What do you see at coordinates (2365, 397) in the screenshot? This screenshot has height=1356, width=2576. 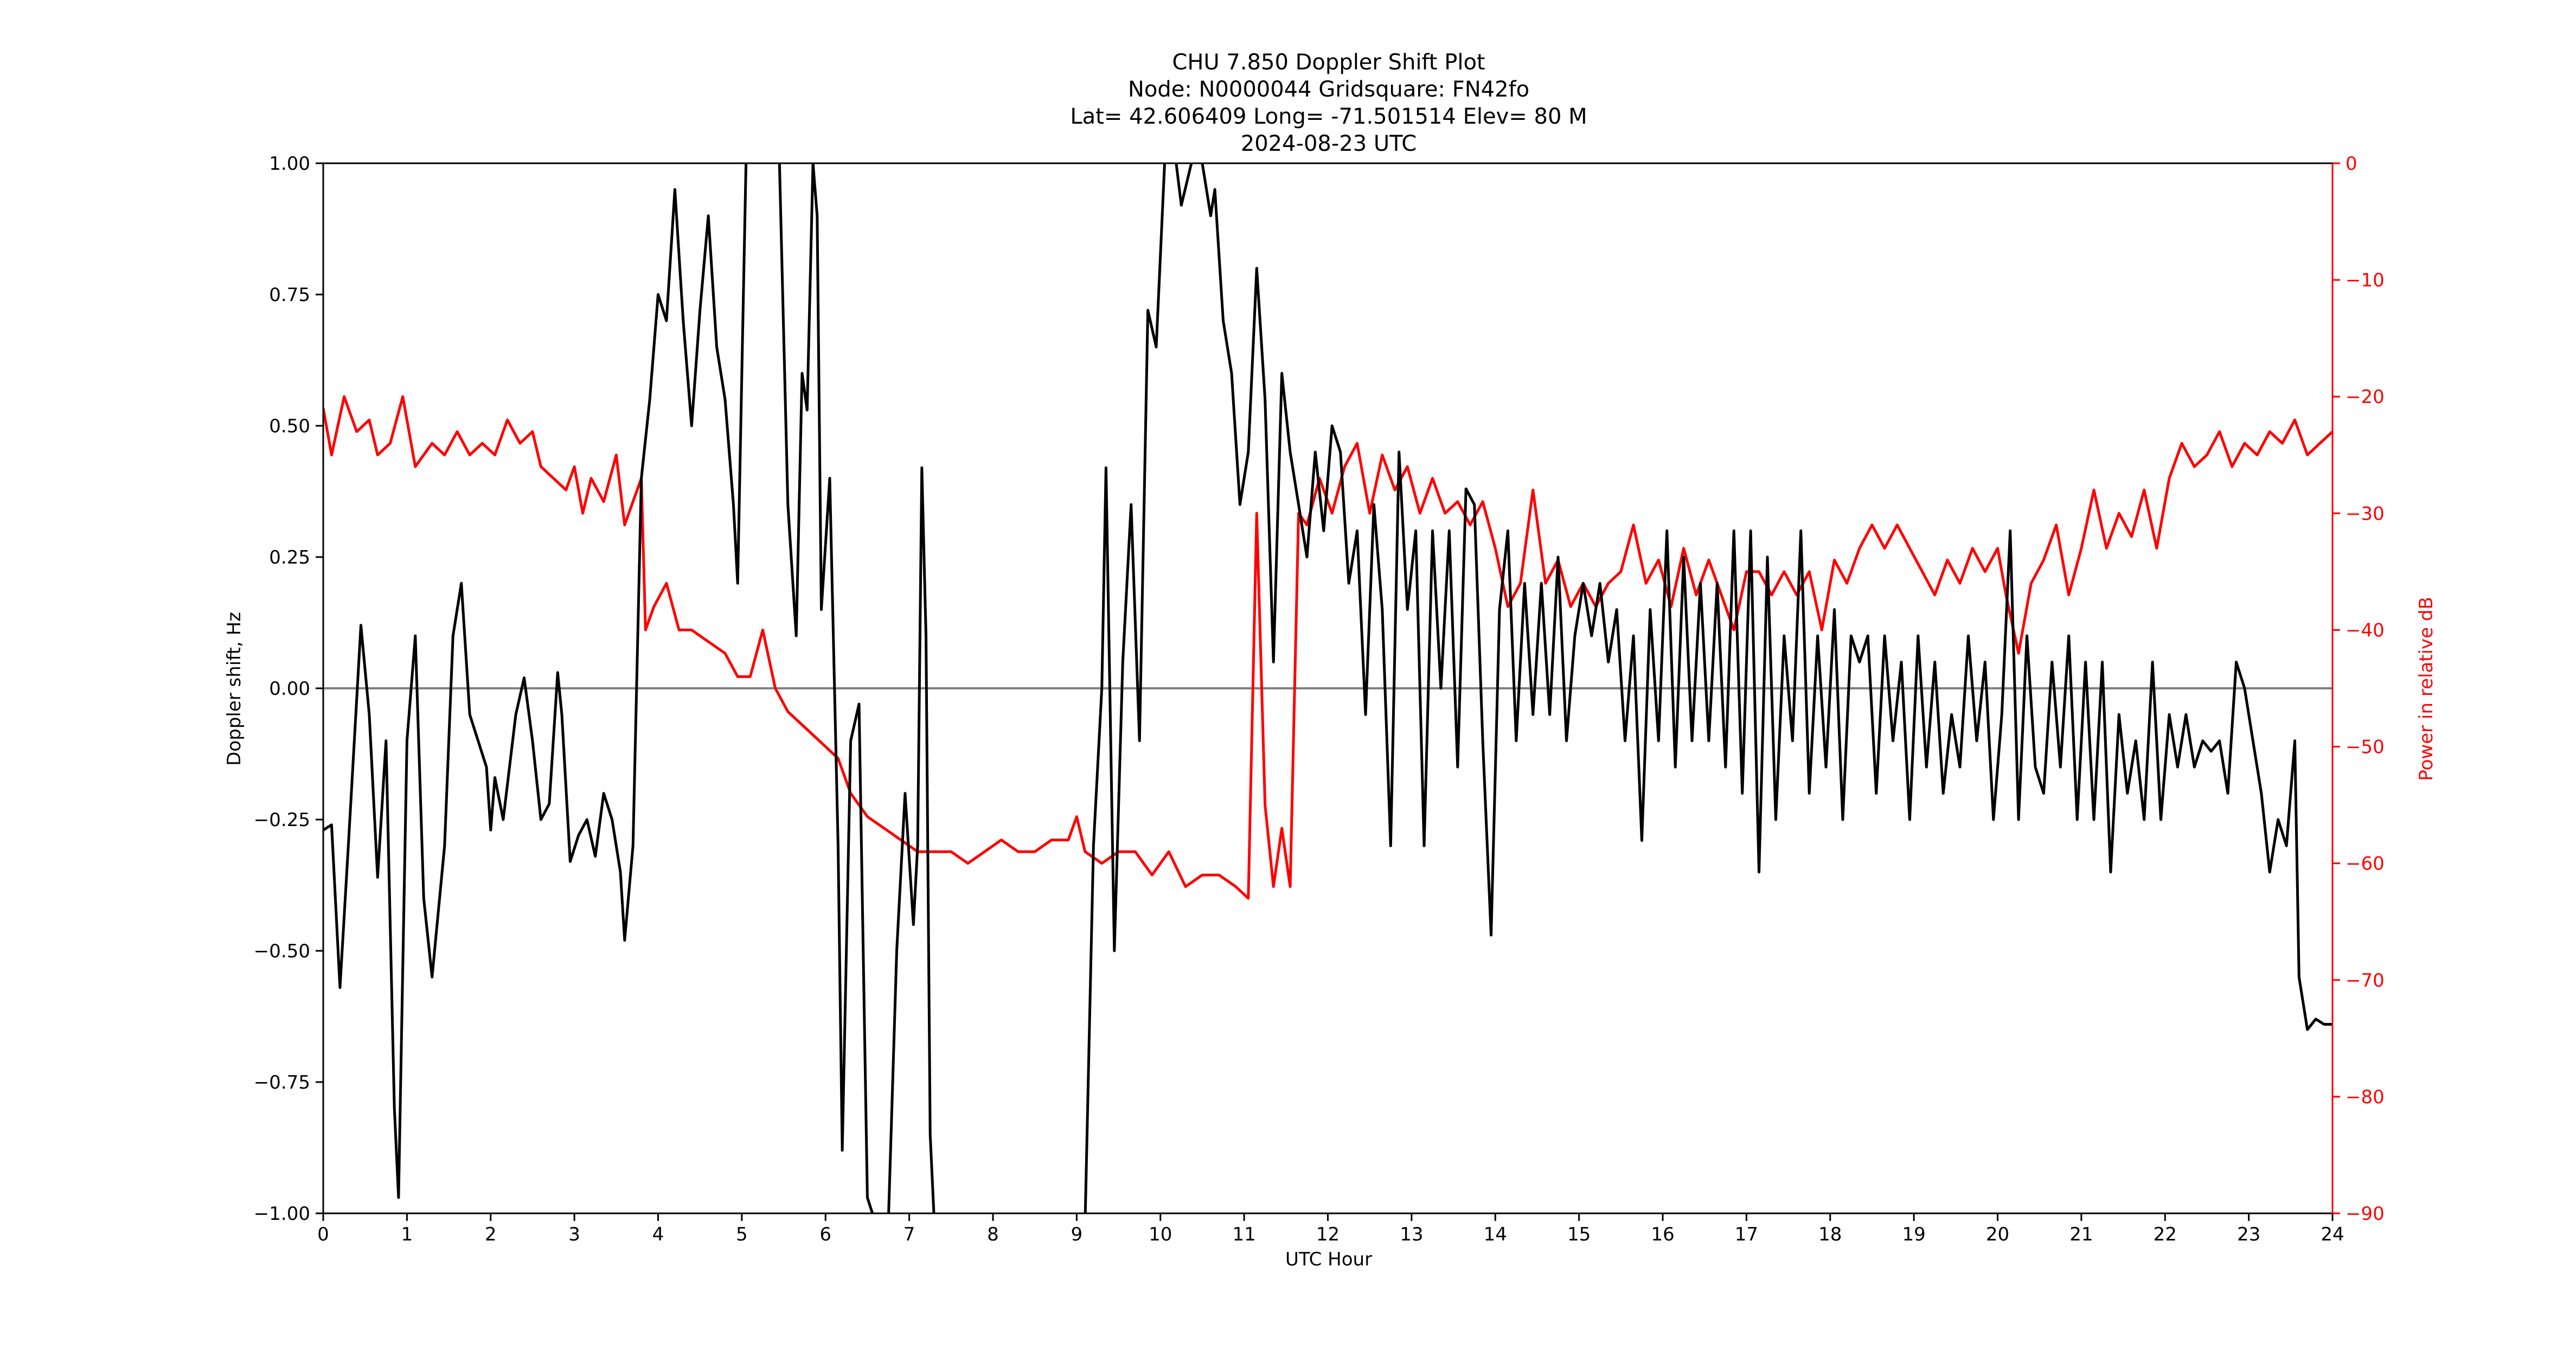 I see `y2-tick-label: −20` at bounding box center [2365, 397].